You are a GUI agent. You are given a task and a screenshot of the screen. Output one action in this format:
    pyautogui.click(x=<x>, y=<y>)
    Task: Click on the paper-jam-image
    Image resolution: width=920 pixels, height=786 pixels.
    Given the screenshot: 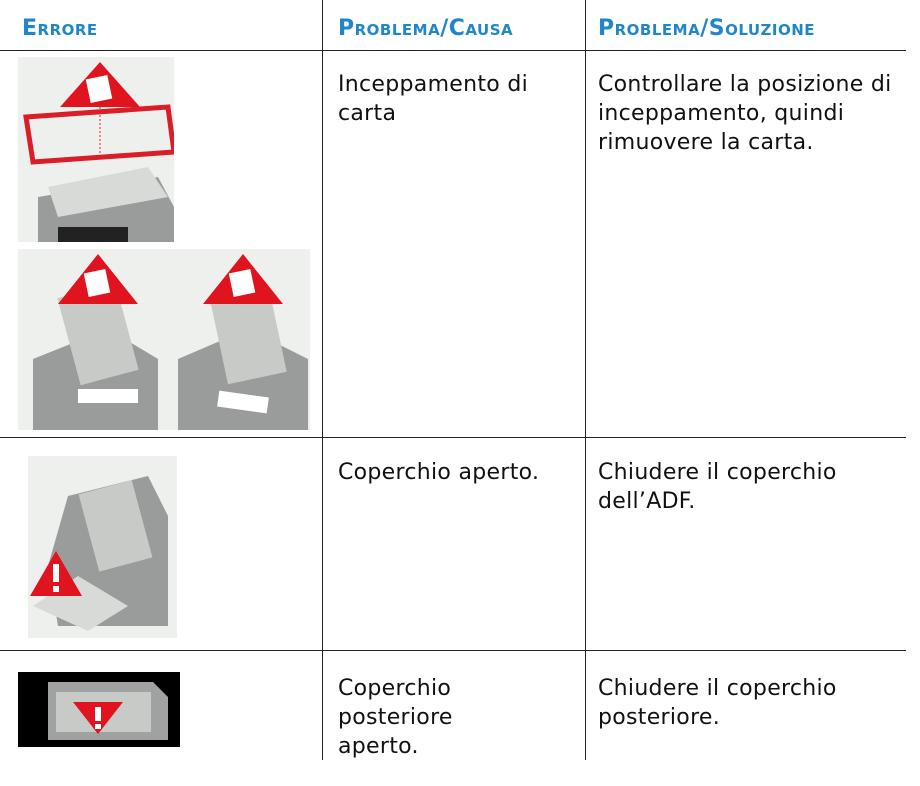 What is the action you would take?
    pyautogui.click(x=96, y=149)
    